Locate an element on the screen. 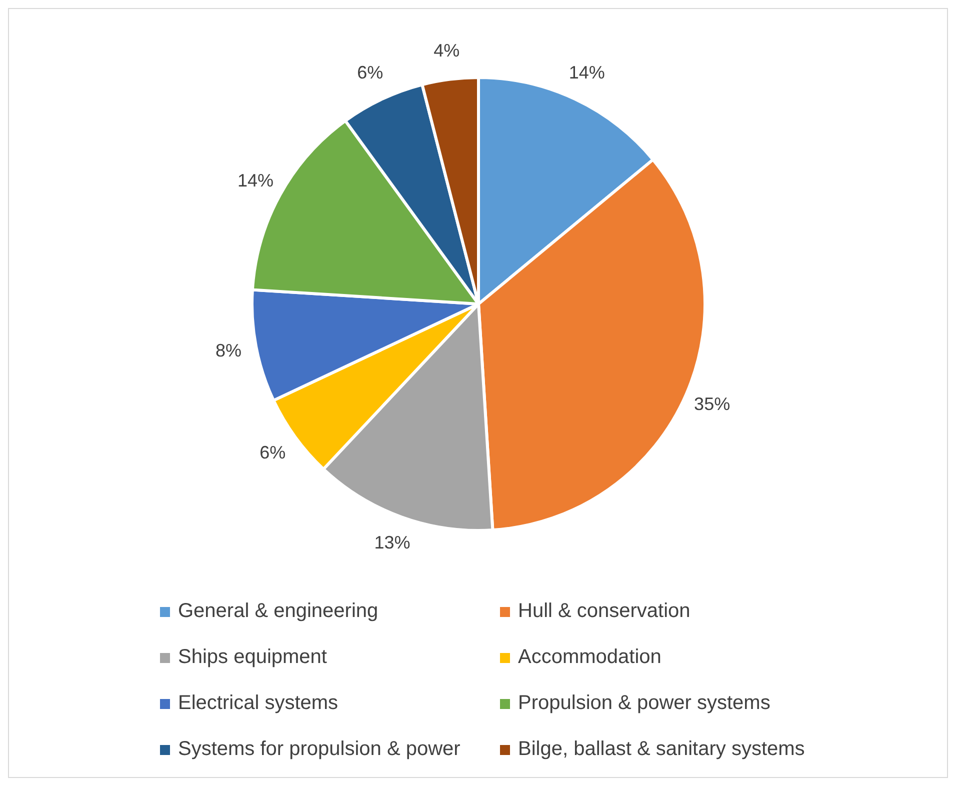  legend-label: Systems for propulsion & power is located at coordinates (319, 749).